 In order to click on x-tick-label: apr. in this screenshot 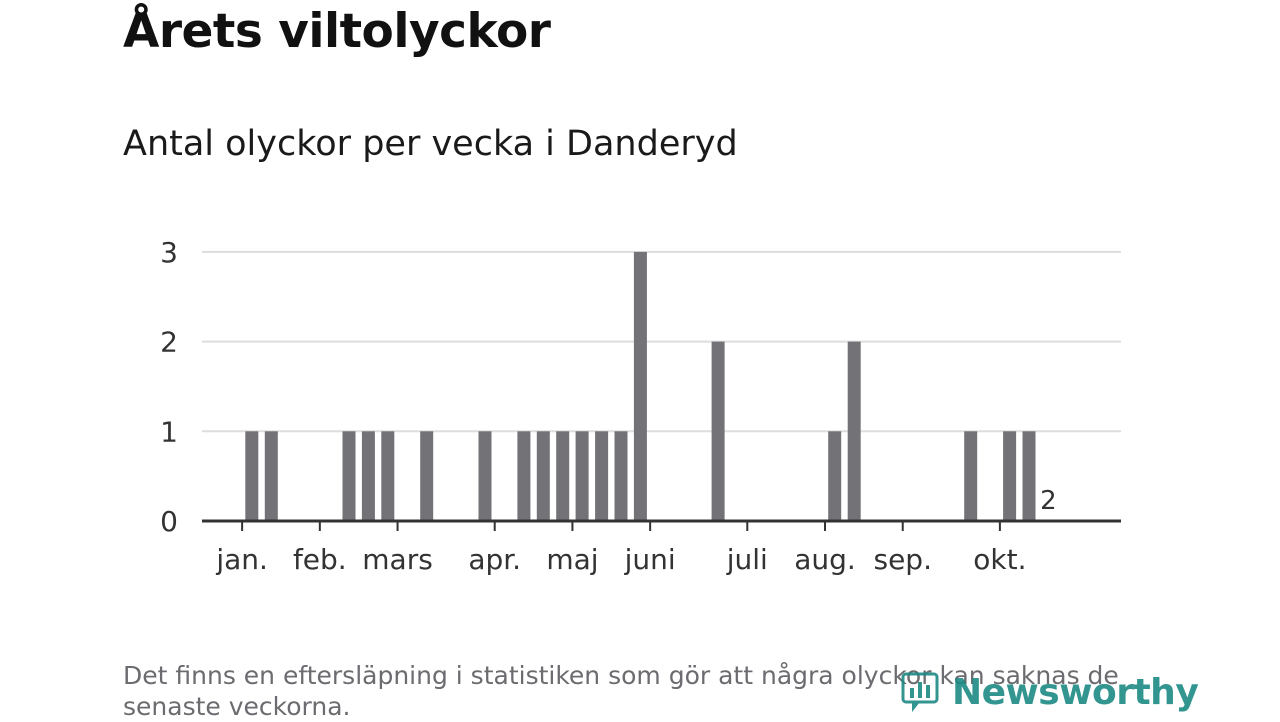, I will do `click(494, 559)`.